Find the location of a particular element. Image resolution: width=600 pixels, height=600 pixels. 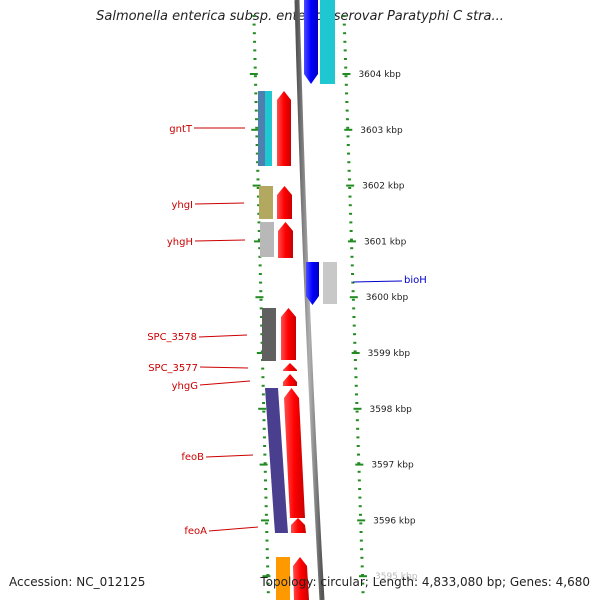

cog-block-gray-bioh is located at coordinates (330, 283).